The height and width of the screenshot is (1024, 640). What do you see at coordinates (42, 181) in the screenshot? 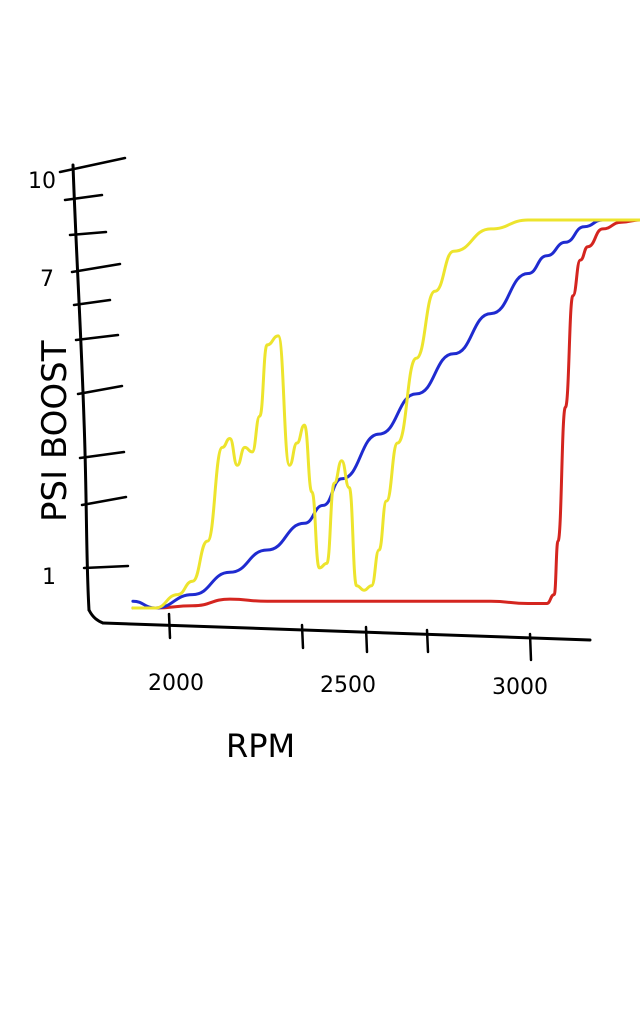
I see `y-tick-label: 10` at bounding box center [42, 181].